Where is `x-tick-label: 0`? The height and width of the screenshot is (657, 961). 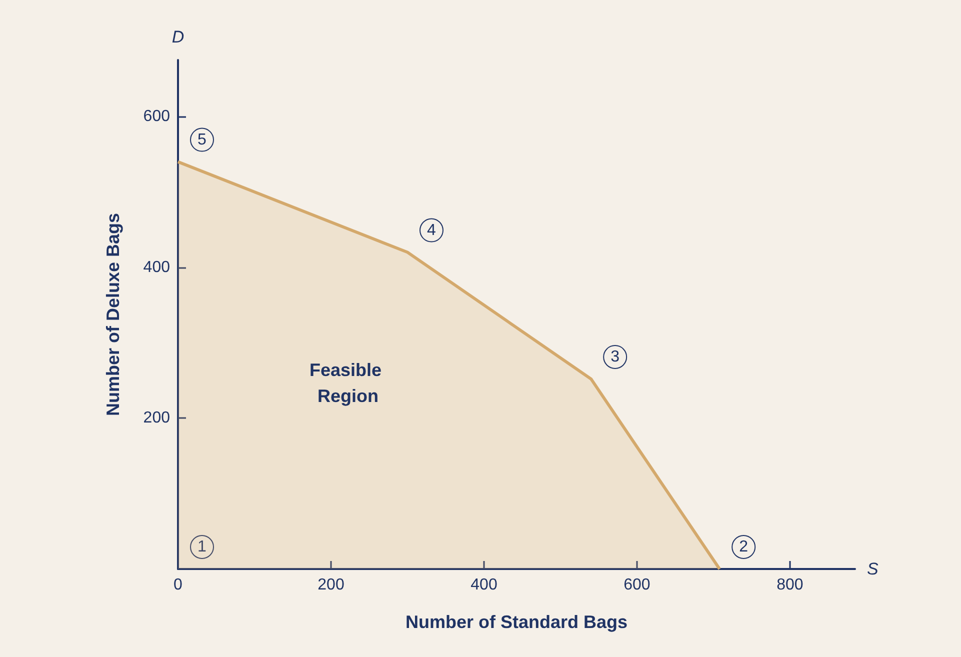 x-tick-label: 0 is located at coordinates (178, 585).